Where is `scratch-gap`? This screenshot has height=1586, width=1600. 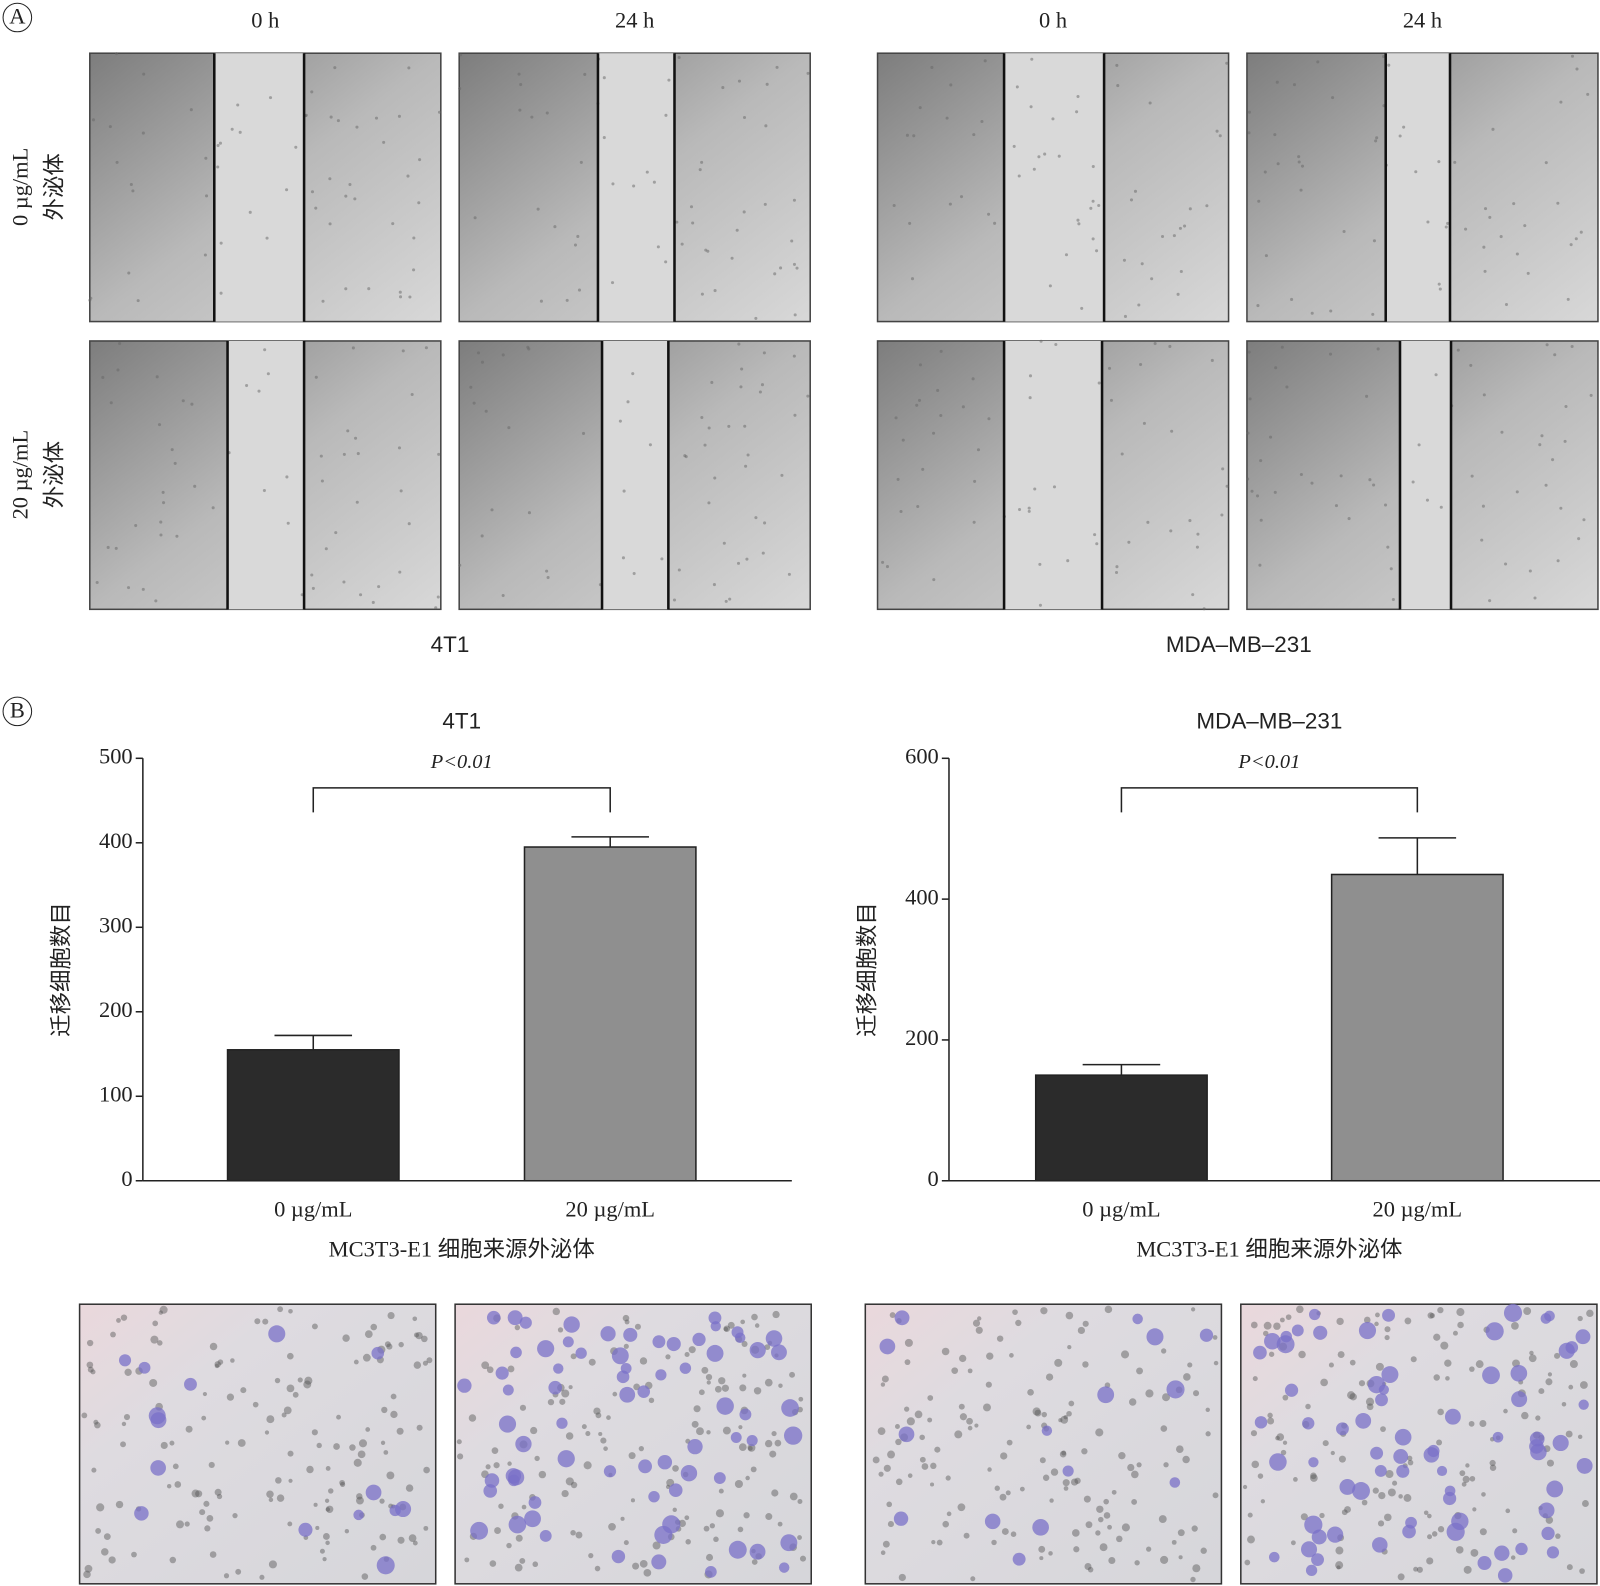
scratch-gap is located at coordinates (1426, 475).